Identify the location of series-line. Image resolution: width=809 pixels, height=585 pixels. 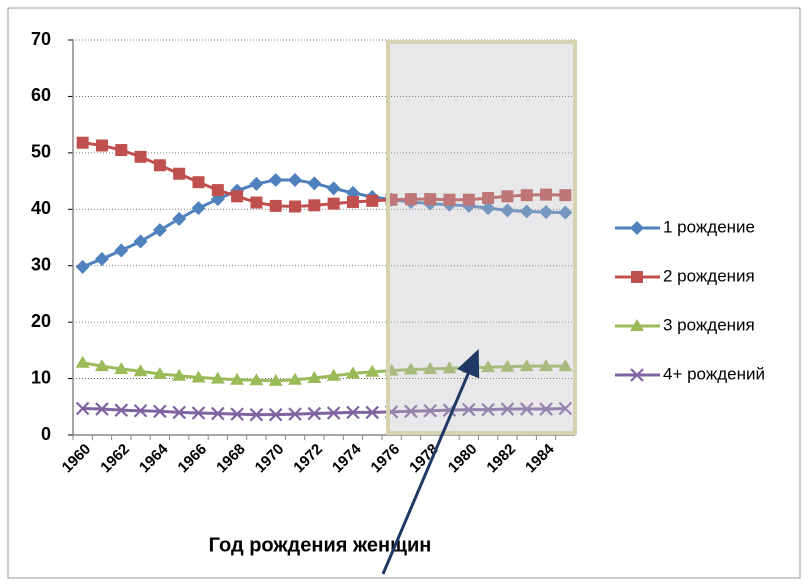
(324, 411).